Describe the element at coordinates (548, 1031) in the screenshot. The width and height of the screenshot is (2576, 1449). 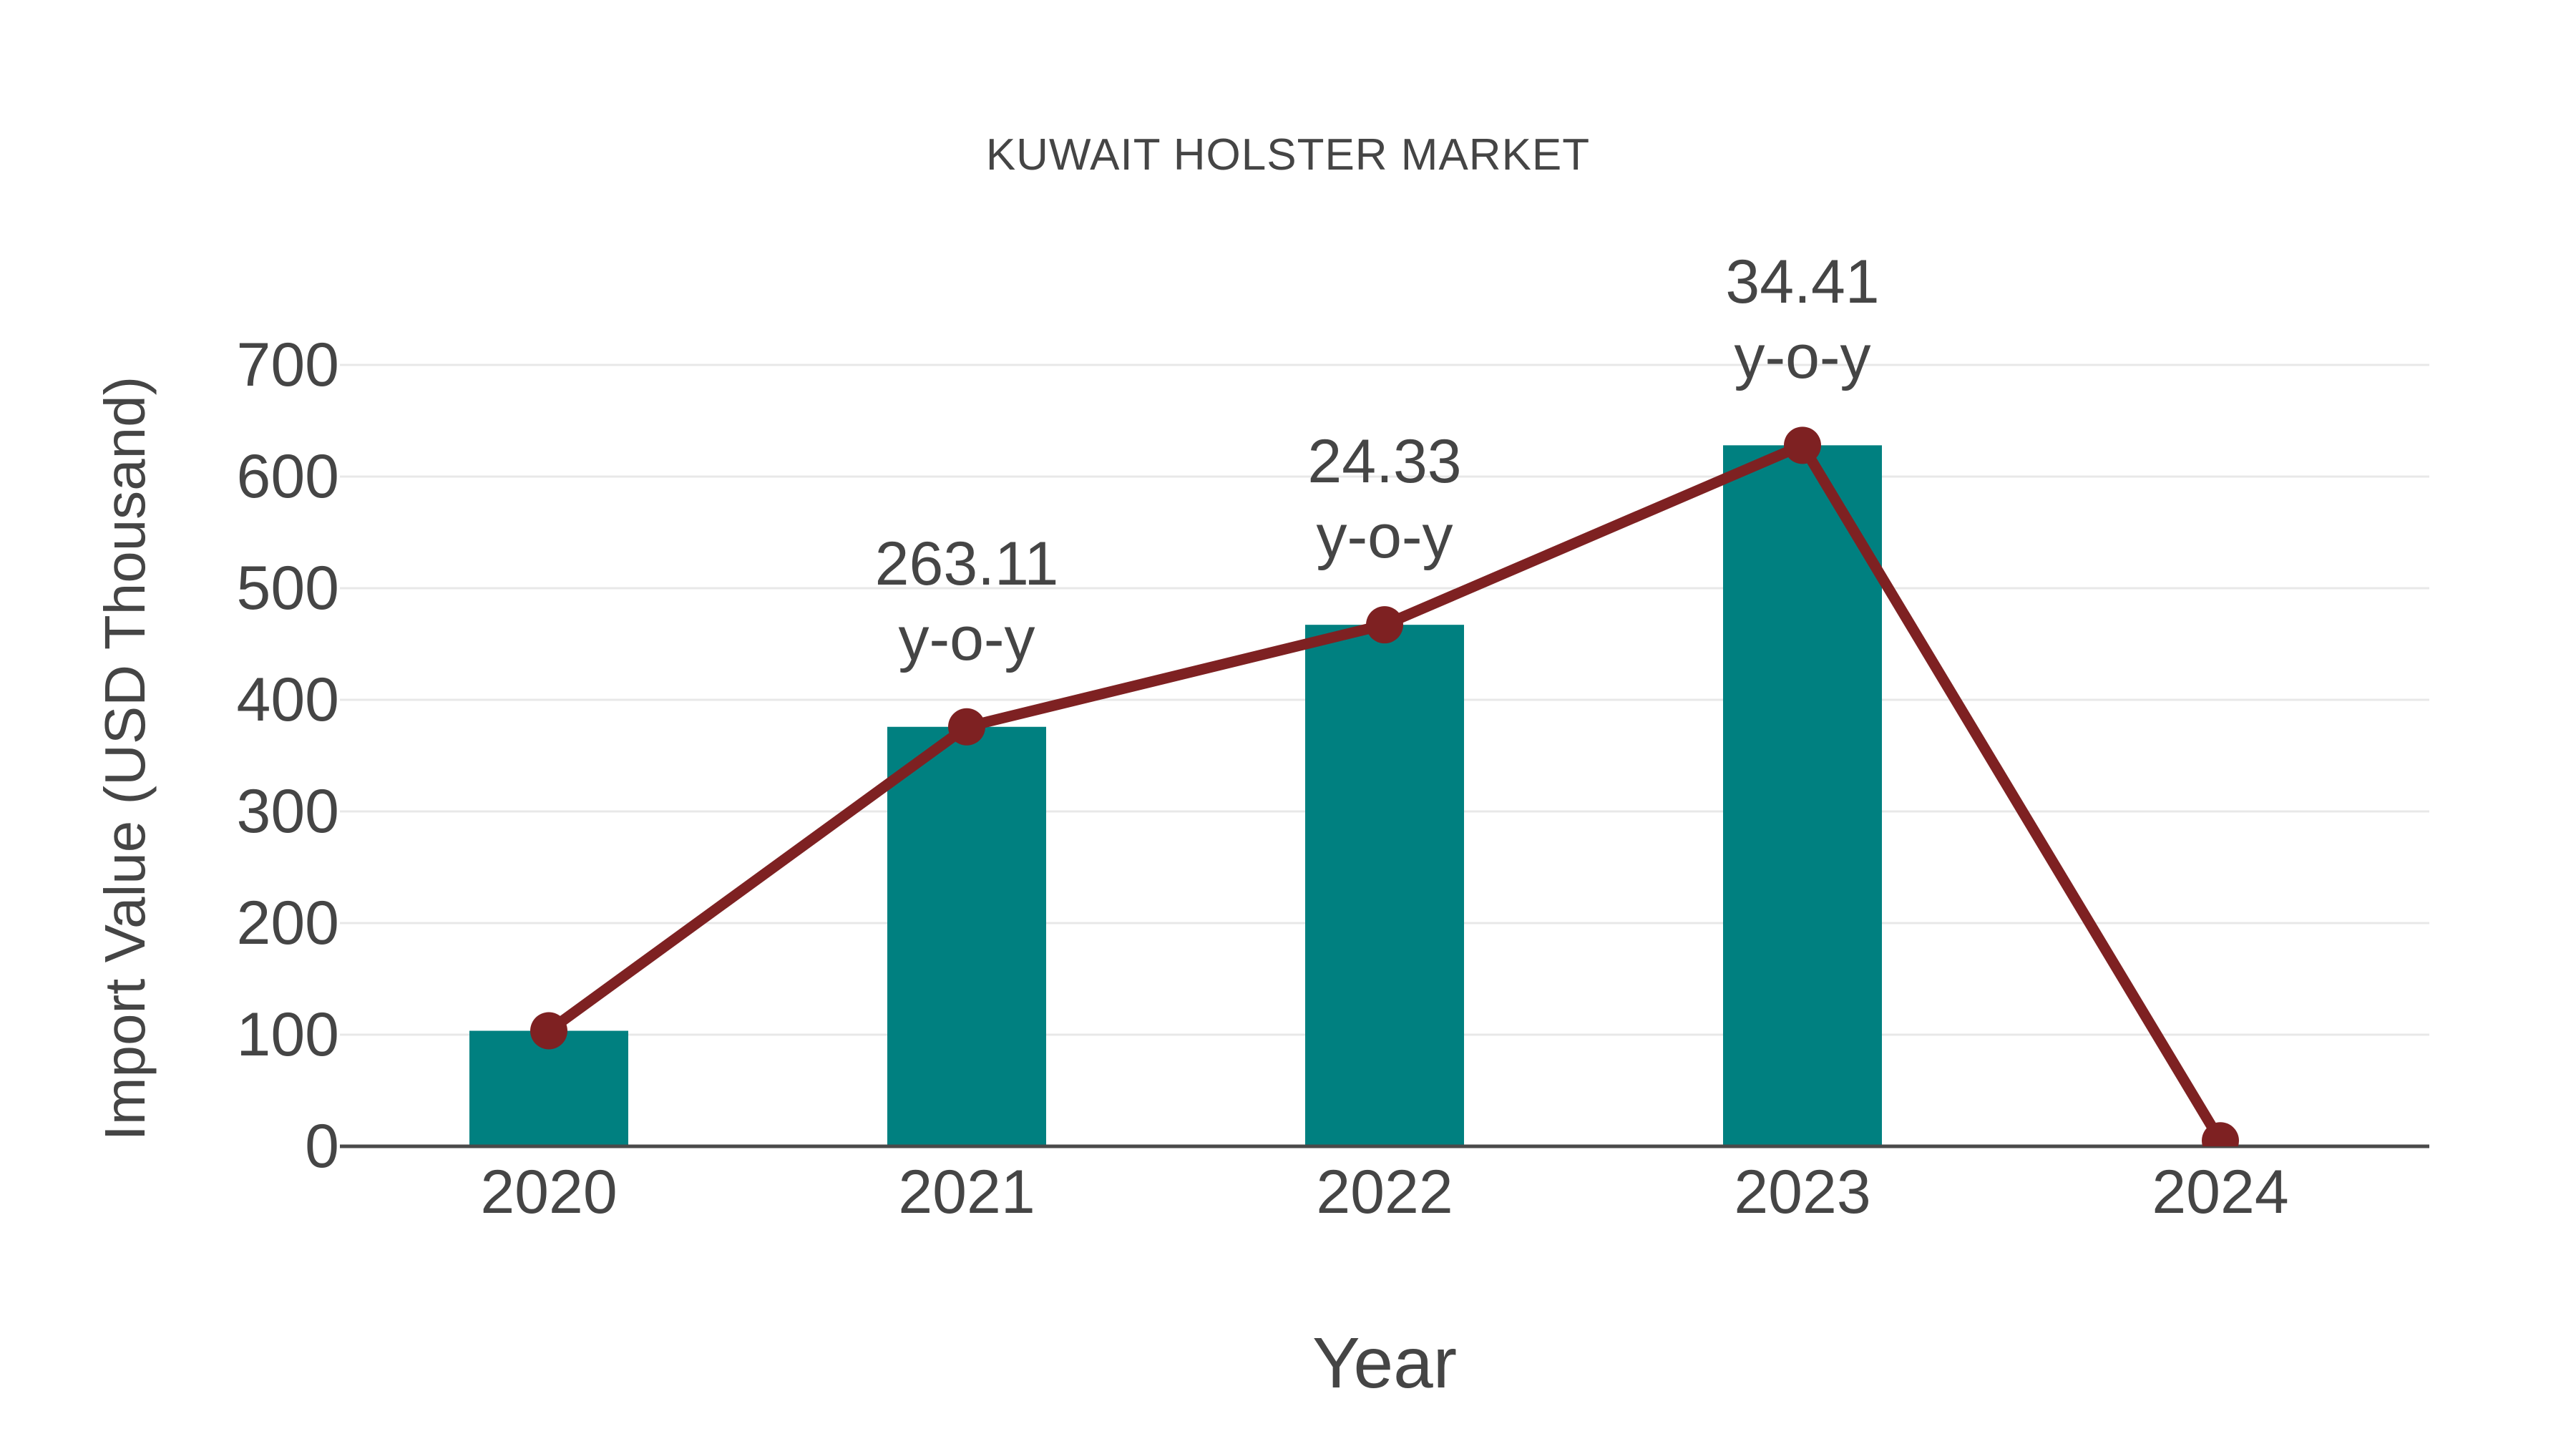
I see `line-point-2020` at that location.